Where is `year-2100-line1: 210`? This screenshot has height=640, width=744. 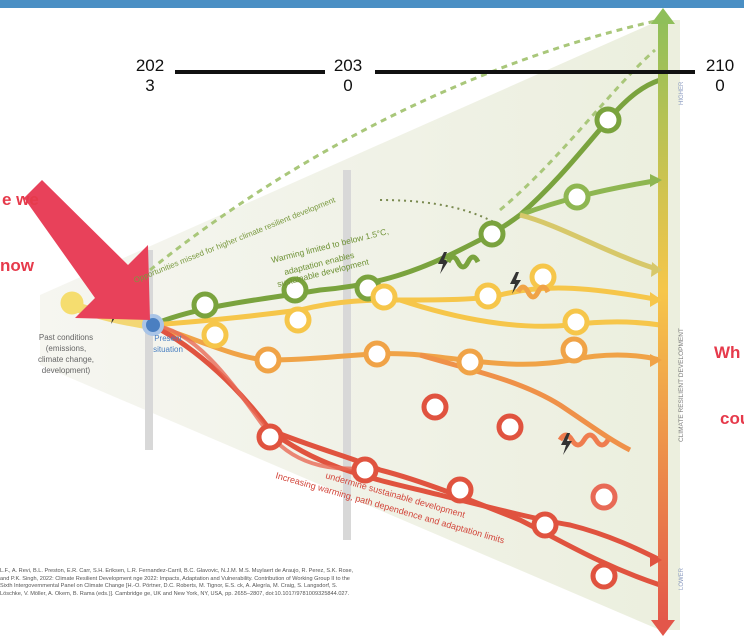 year-2100-line1: 210 is located at coordinates (720, 65).